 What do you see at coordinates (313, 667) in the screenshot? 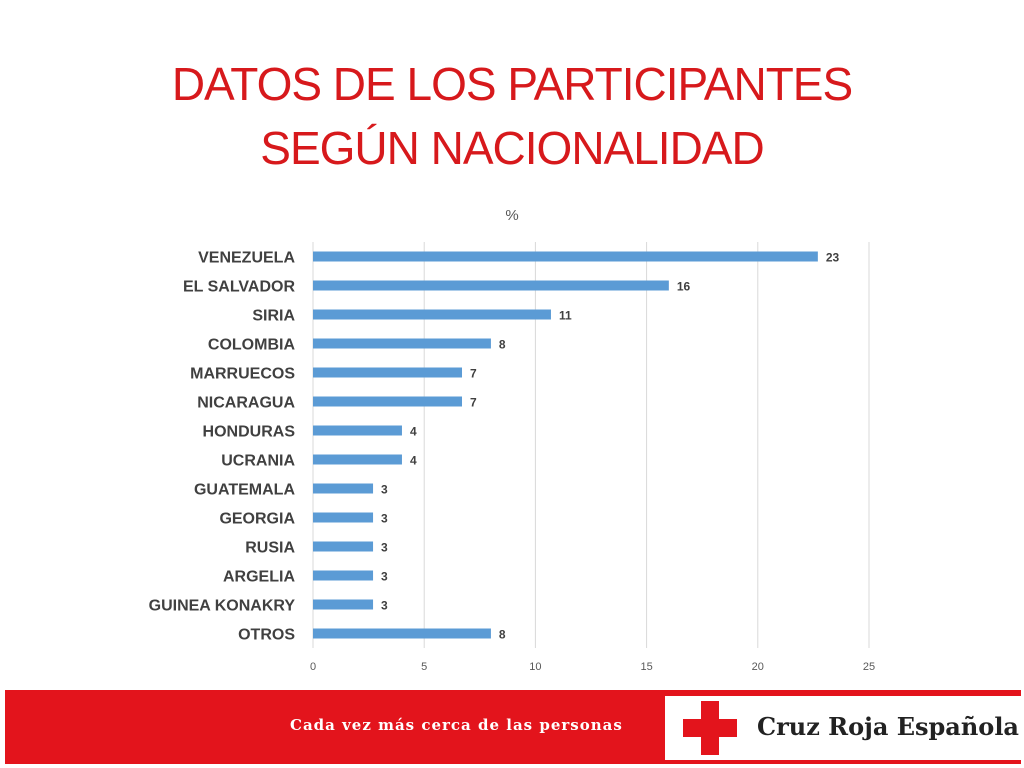
I see `x-tick-label: 0` at bounding box center [313, 667].